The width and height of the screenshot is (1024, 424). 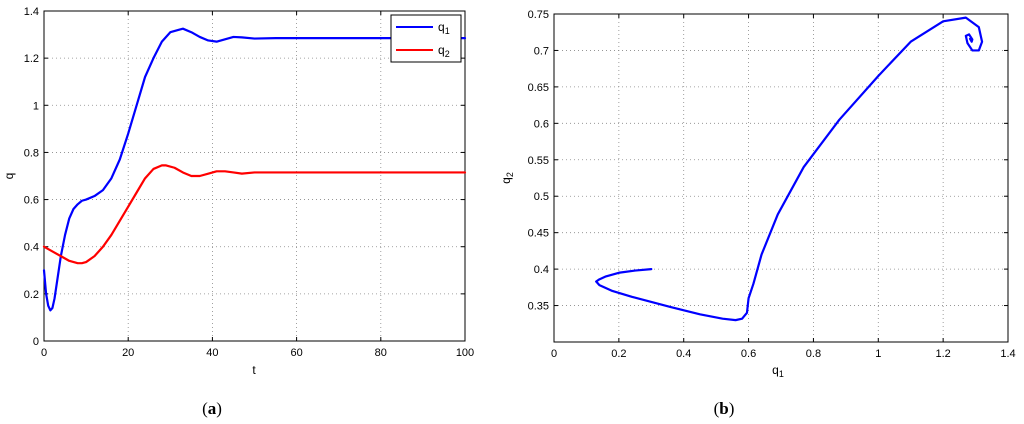 What do you see at coordinates (31, 248) in the screenshot?
I see `panel-a-ytick-label-2: 0.4` at bounding box center [31, 248].